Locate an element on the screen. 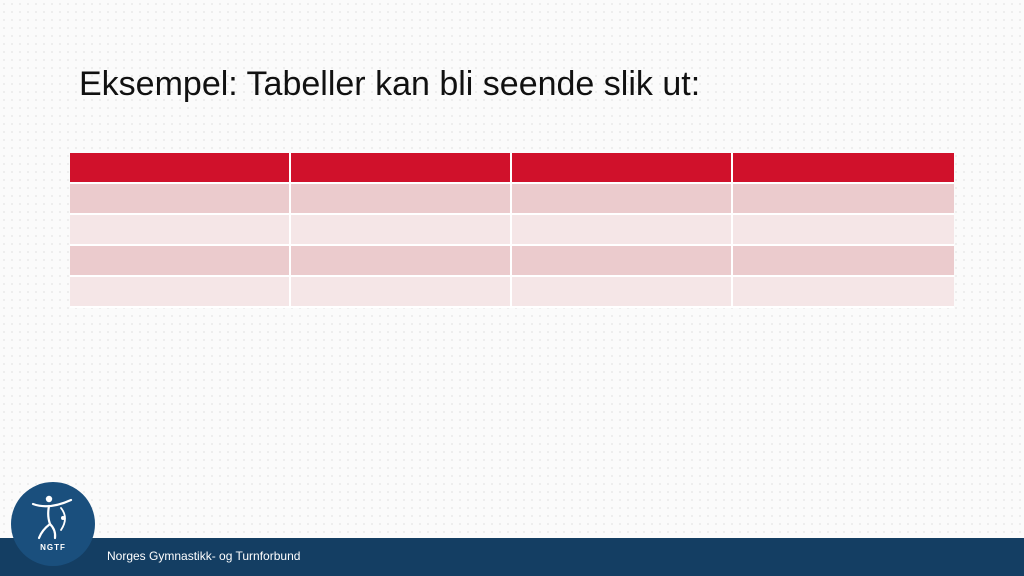 The width and height of the screenshot is (1024, 576). table-header-row is located at coordinates (512, 168).